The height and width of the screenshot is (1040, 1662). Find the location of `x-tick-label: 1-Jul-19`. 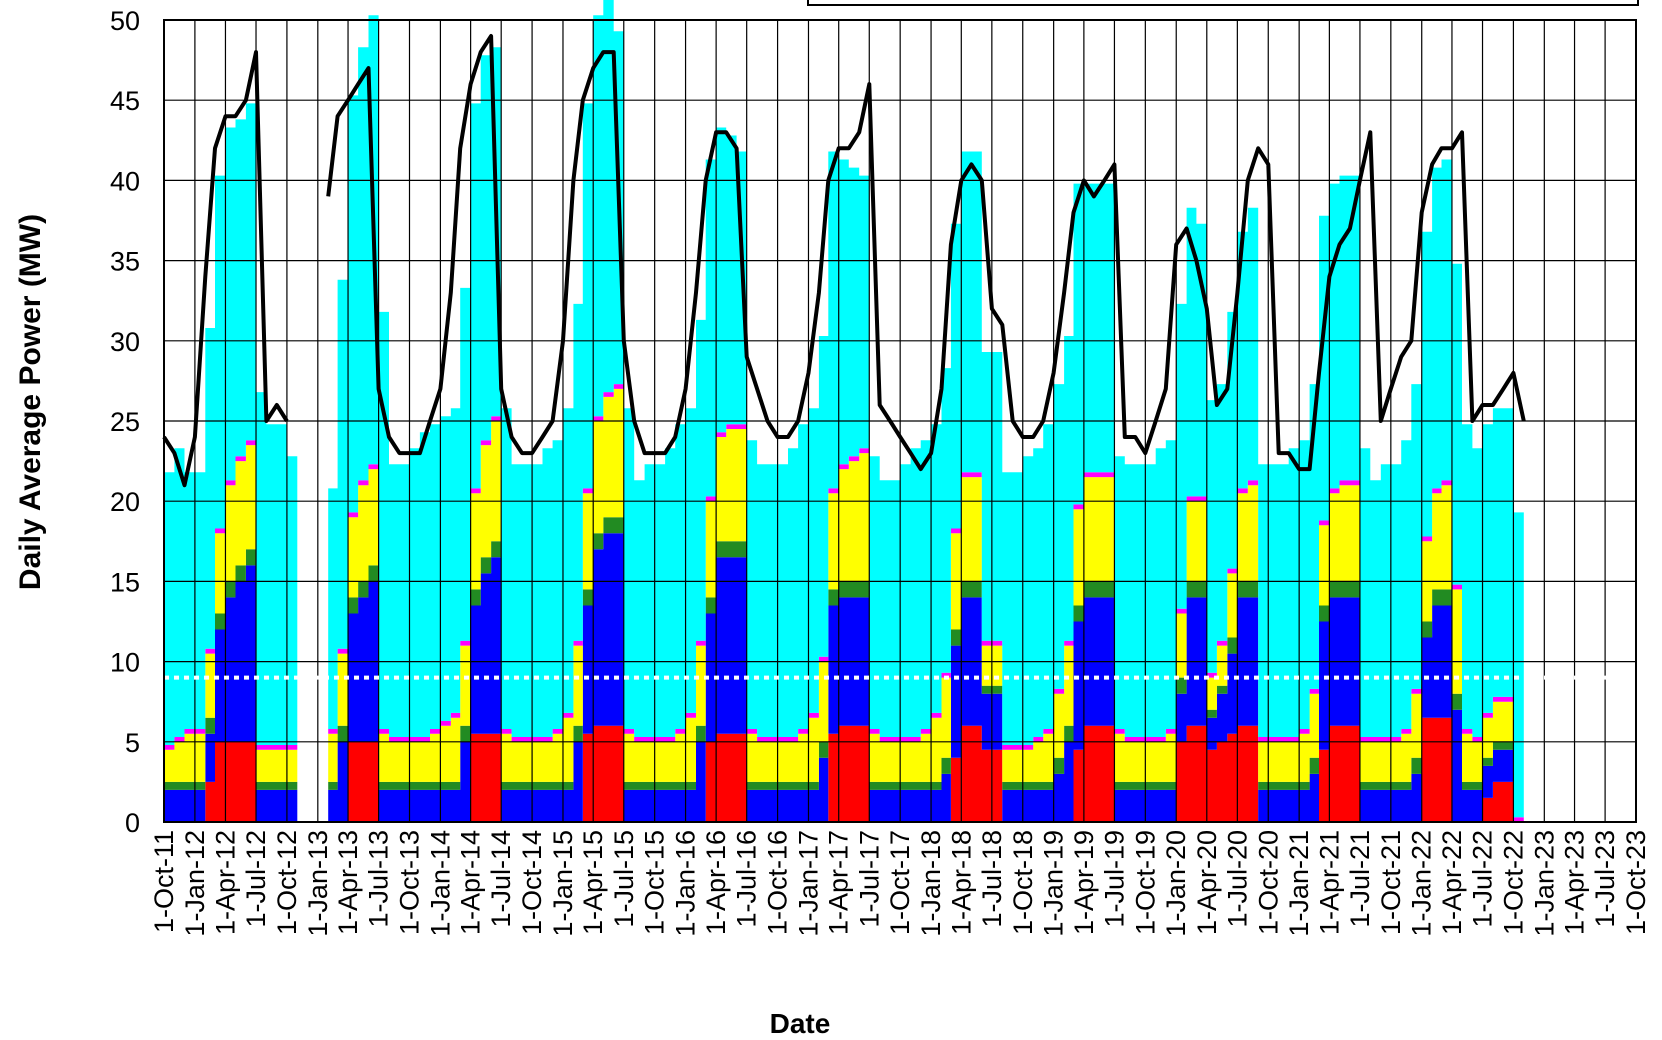

x-tick-label: 1-Jul-19 is located at coordinates (1114, 879).